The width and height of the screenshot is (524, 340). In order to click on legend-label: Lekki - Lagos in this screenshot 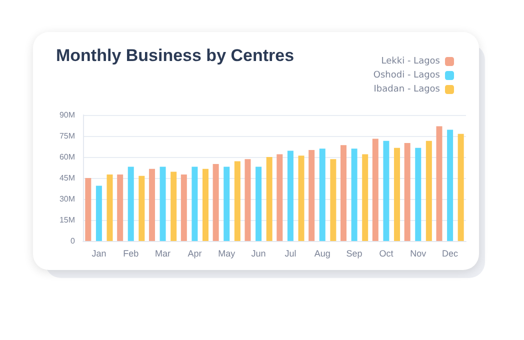, I will do `click(410, 61)`.